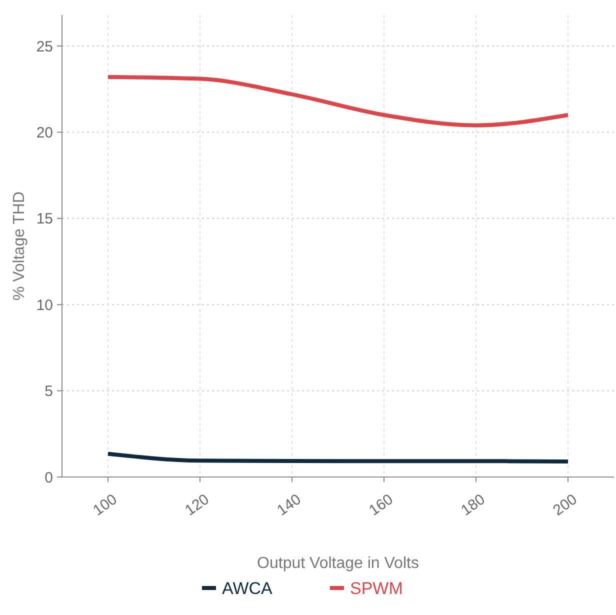 Image resolution: width=616 pixels, height=615 pixels. Describe the element at coordinates (44, 47) in the screenshot. I see `y-tick-label: 25` at that location.